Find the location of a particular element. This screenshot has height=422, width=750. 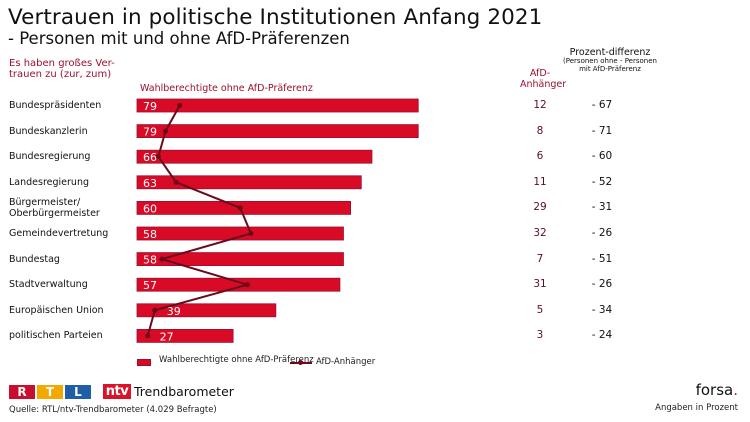

category-label: Bundesregierung is located at coordinates (50, 157).